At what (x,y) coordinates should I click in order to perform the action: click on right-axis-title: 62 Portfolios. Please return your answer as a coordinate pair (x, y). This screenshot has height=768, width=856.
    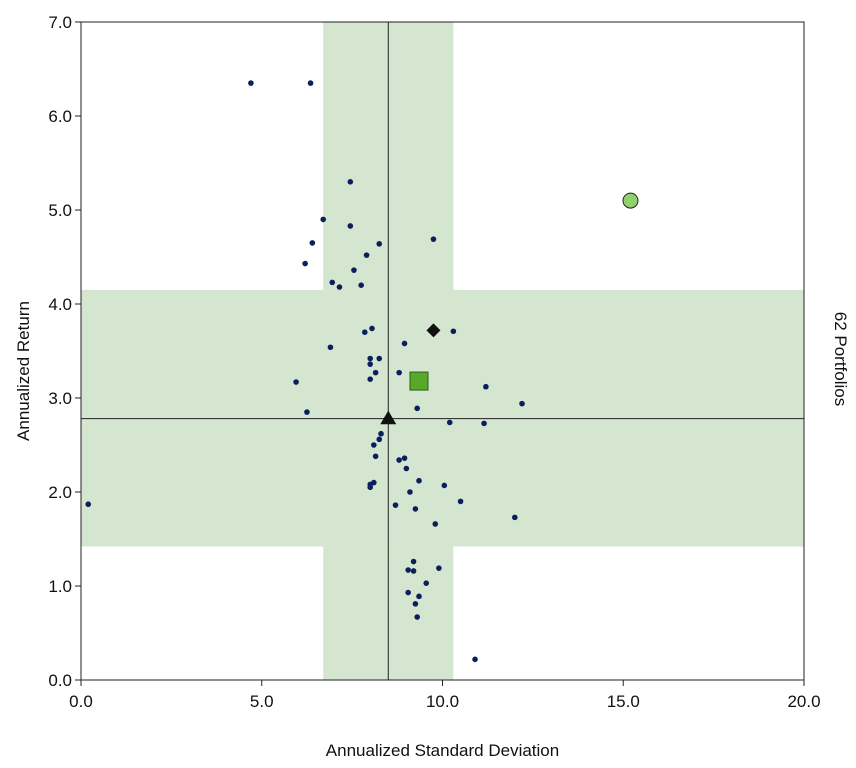
    Looking at the image, I should click on (840, 359).